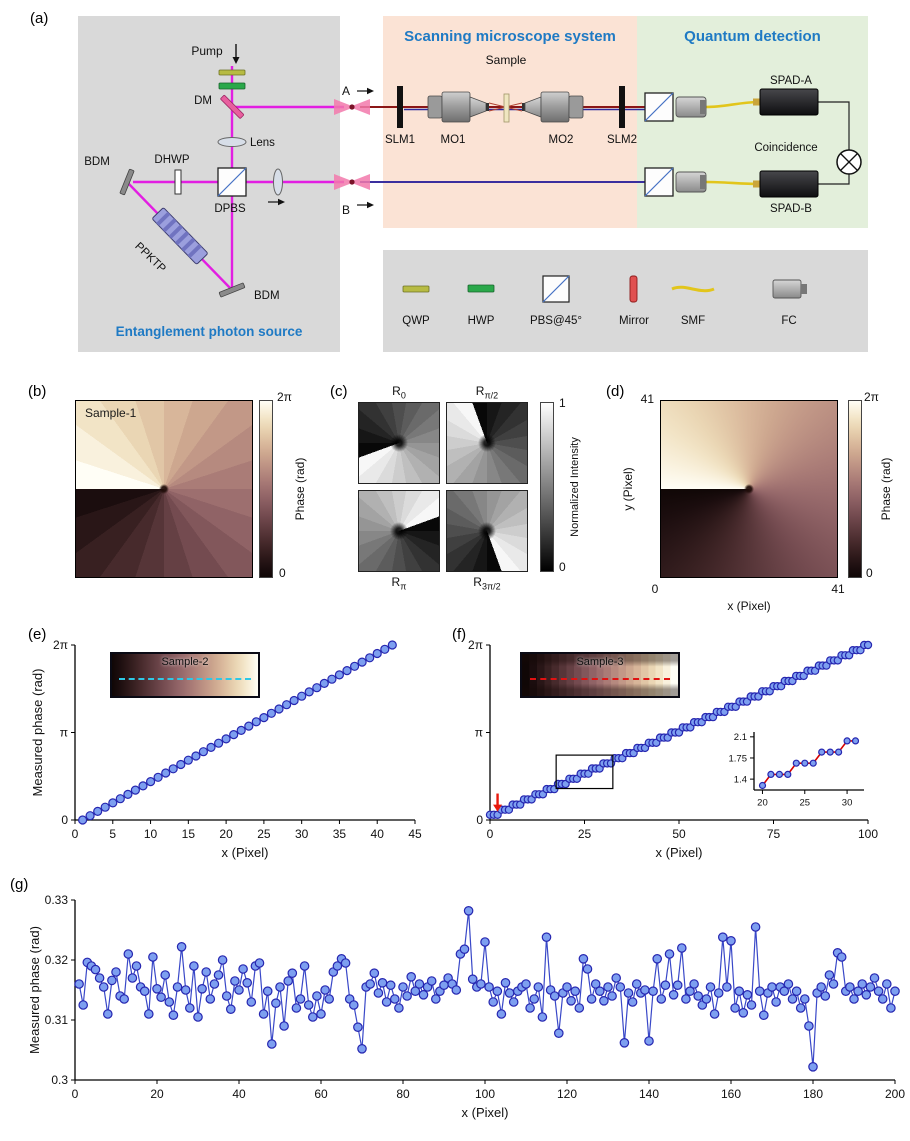  What do you see at coordinates (487, 583) in the screenshot?
I see `r-3pi2-label: R3π/2` at bounding box center [487, 583].